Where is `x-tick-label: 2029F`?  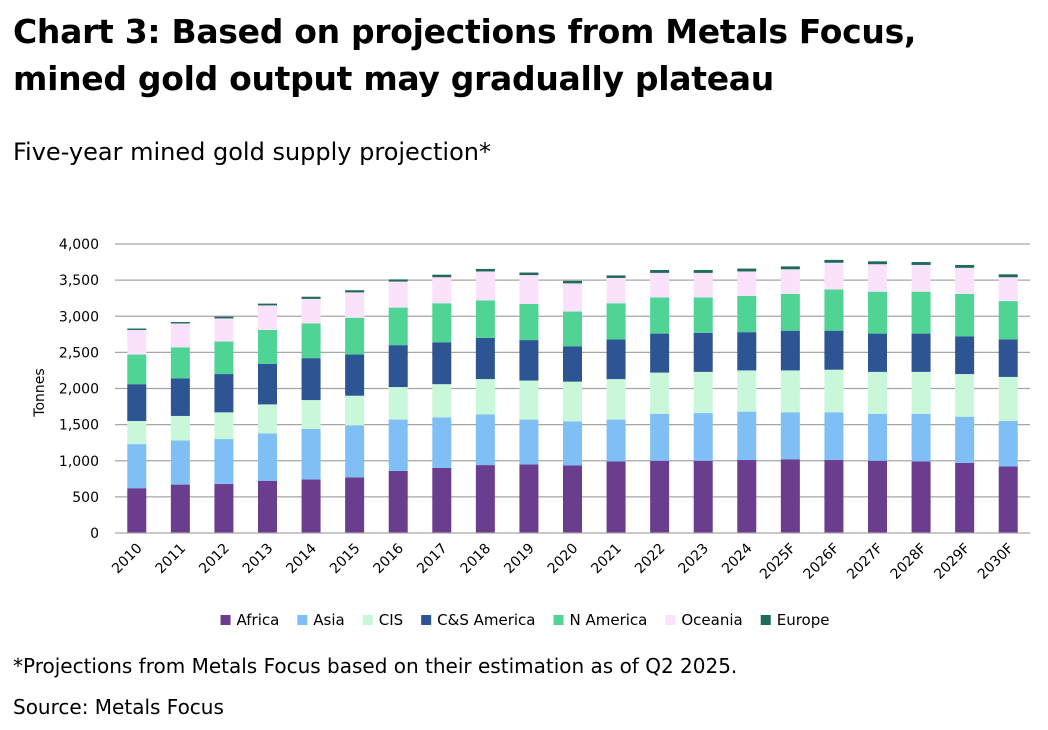 x-tick-label: 2029F is located at coordinates (952, 562).